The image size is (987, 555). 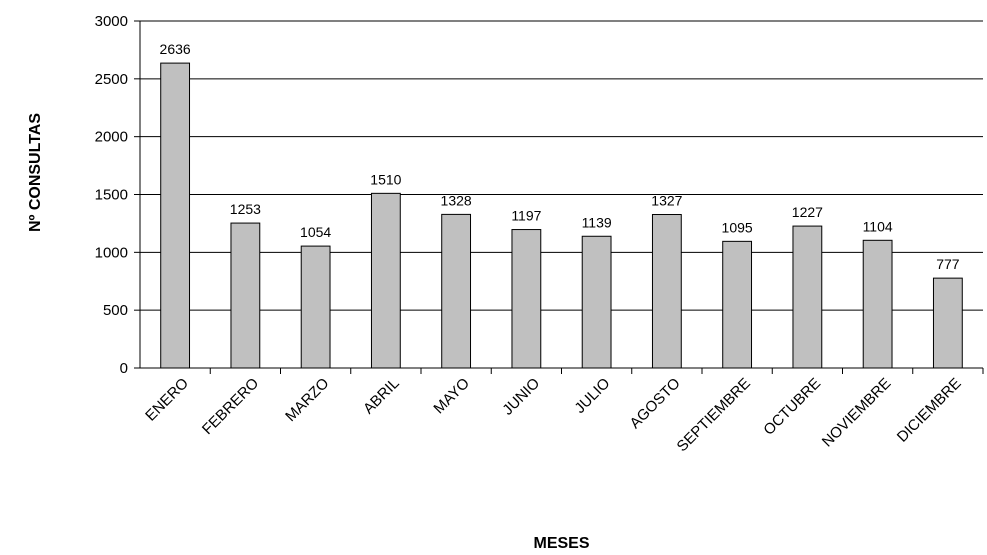 What do you see at coordinates (167, 400) in the screenshot?
I see `x-tick-label: ENERO` at bounding box center [167, 400].